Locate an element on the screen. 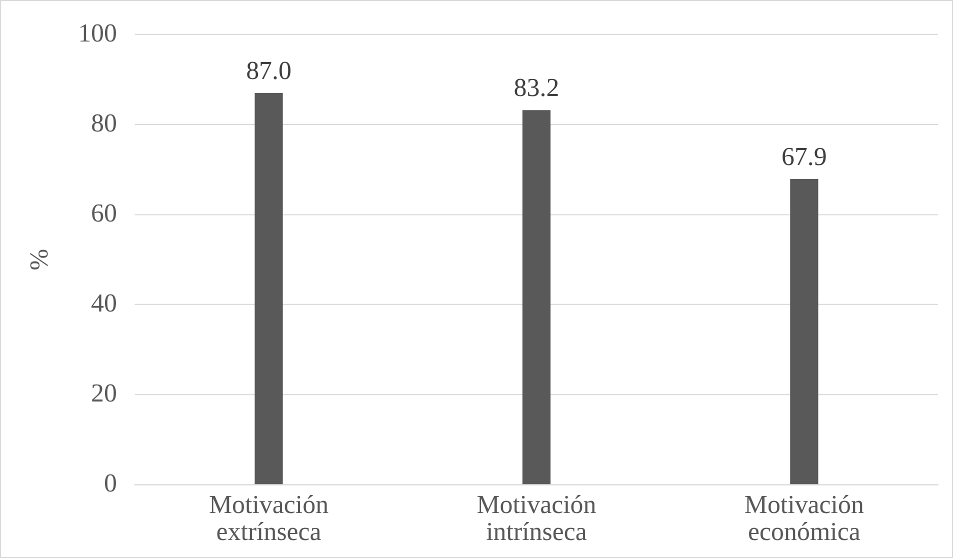  y-tick-label: 20 is located at coordinates (104, 393).